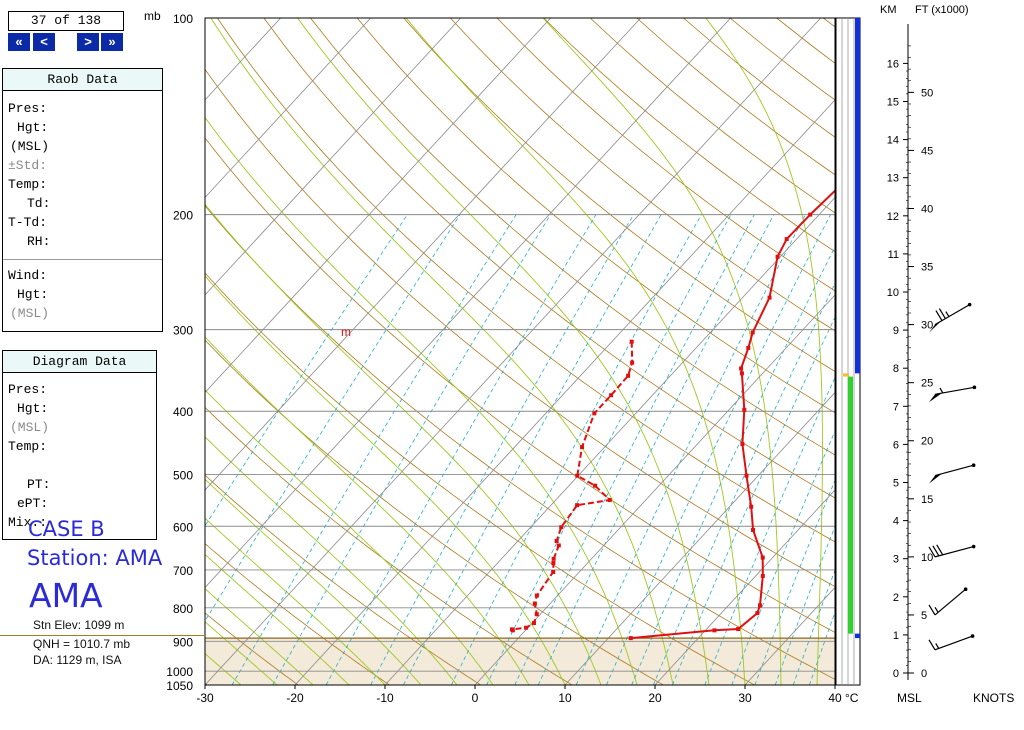  Describe the element at coordinates (82, 259) in the screenshot. I see `raob-divider` at that location.